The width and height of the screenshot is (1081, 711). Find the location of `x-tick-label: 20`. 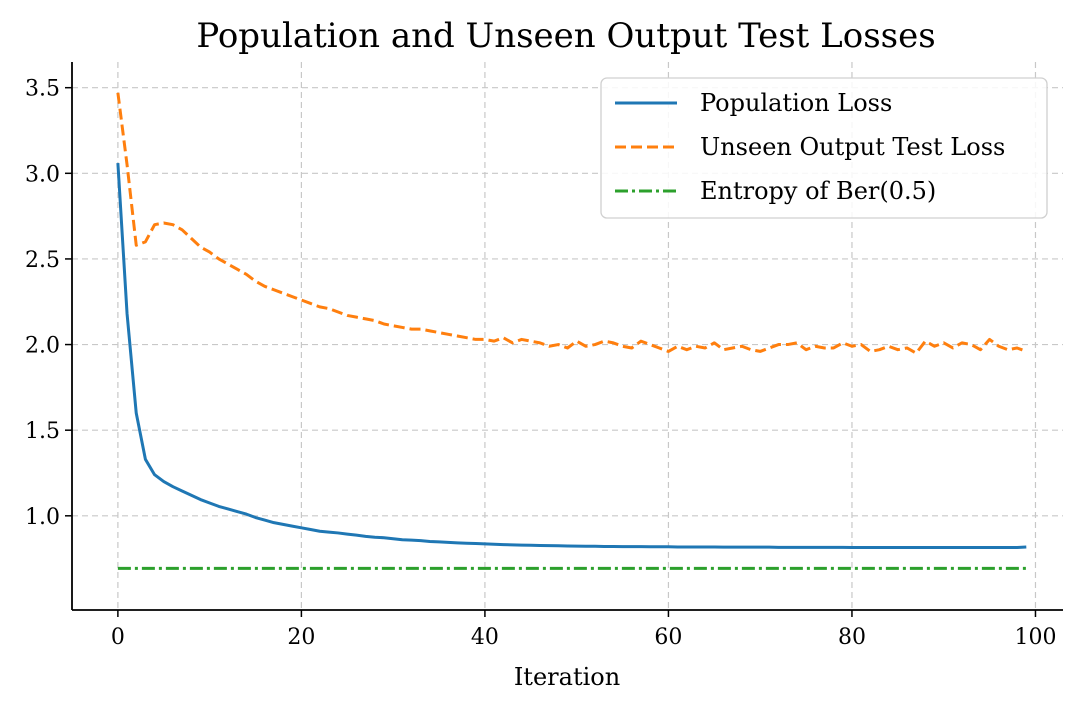

x-tick-label: 20 is located at coordinates (301, 637).